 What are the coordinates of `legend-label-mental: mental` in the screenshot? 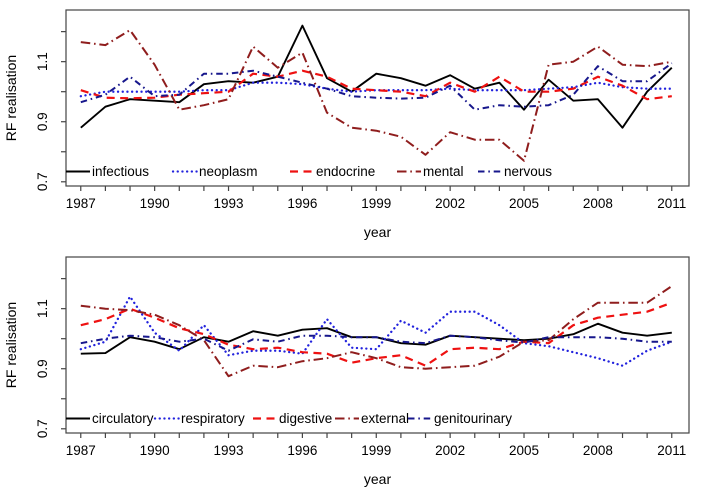 It's located at (443, 171).